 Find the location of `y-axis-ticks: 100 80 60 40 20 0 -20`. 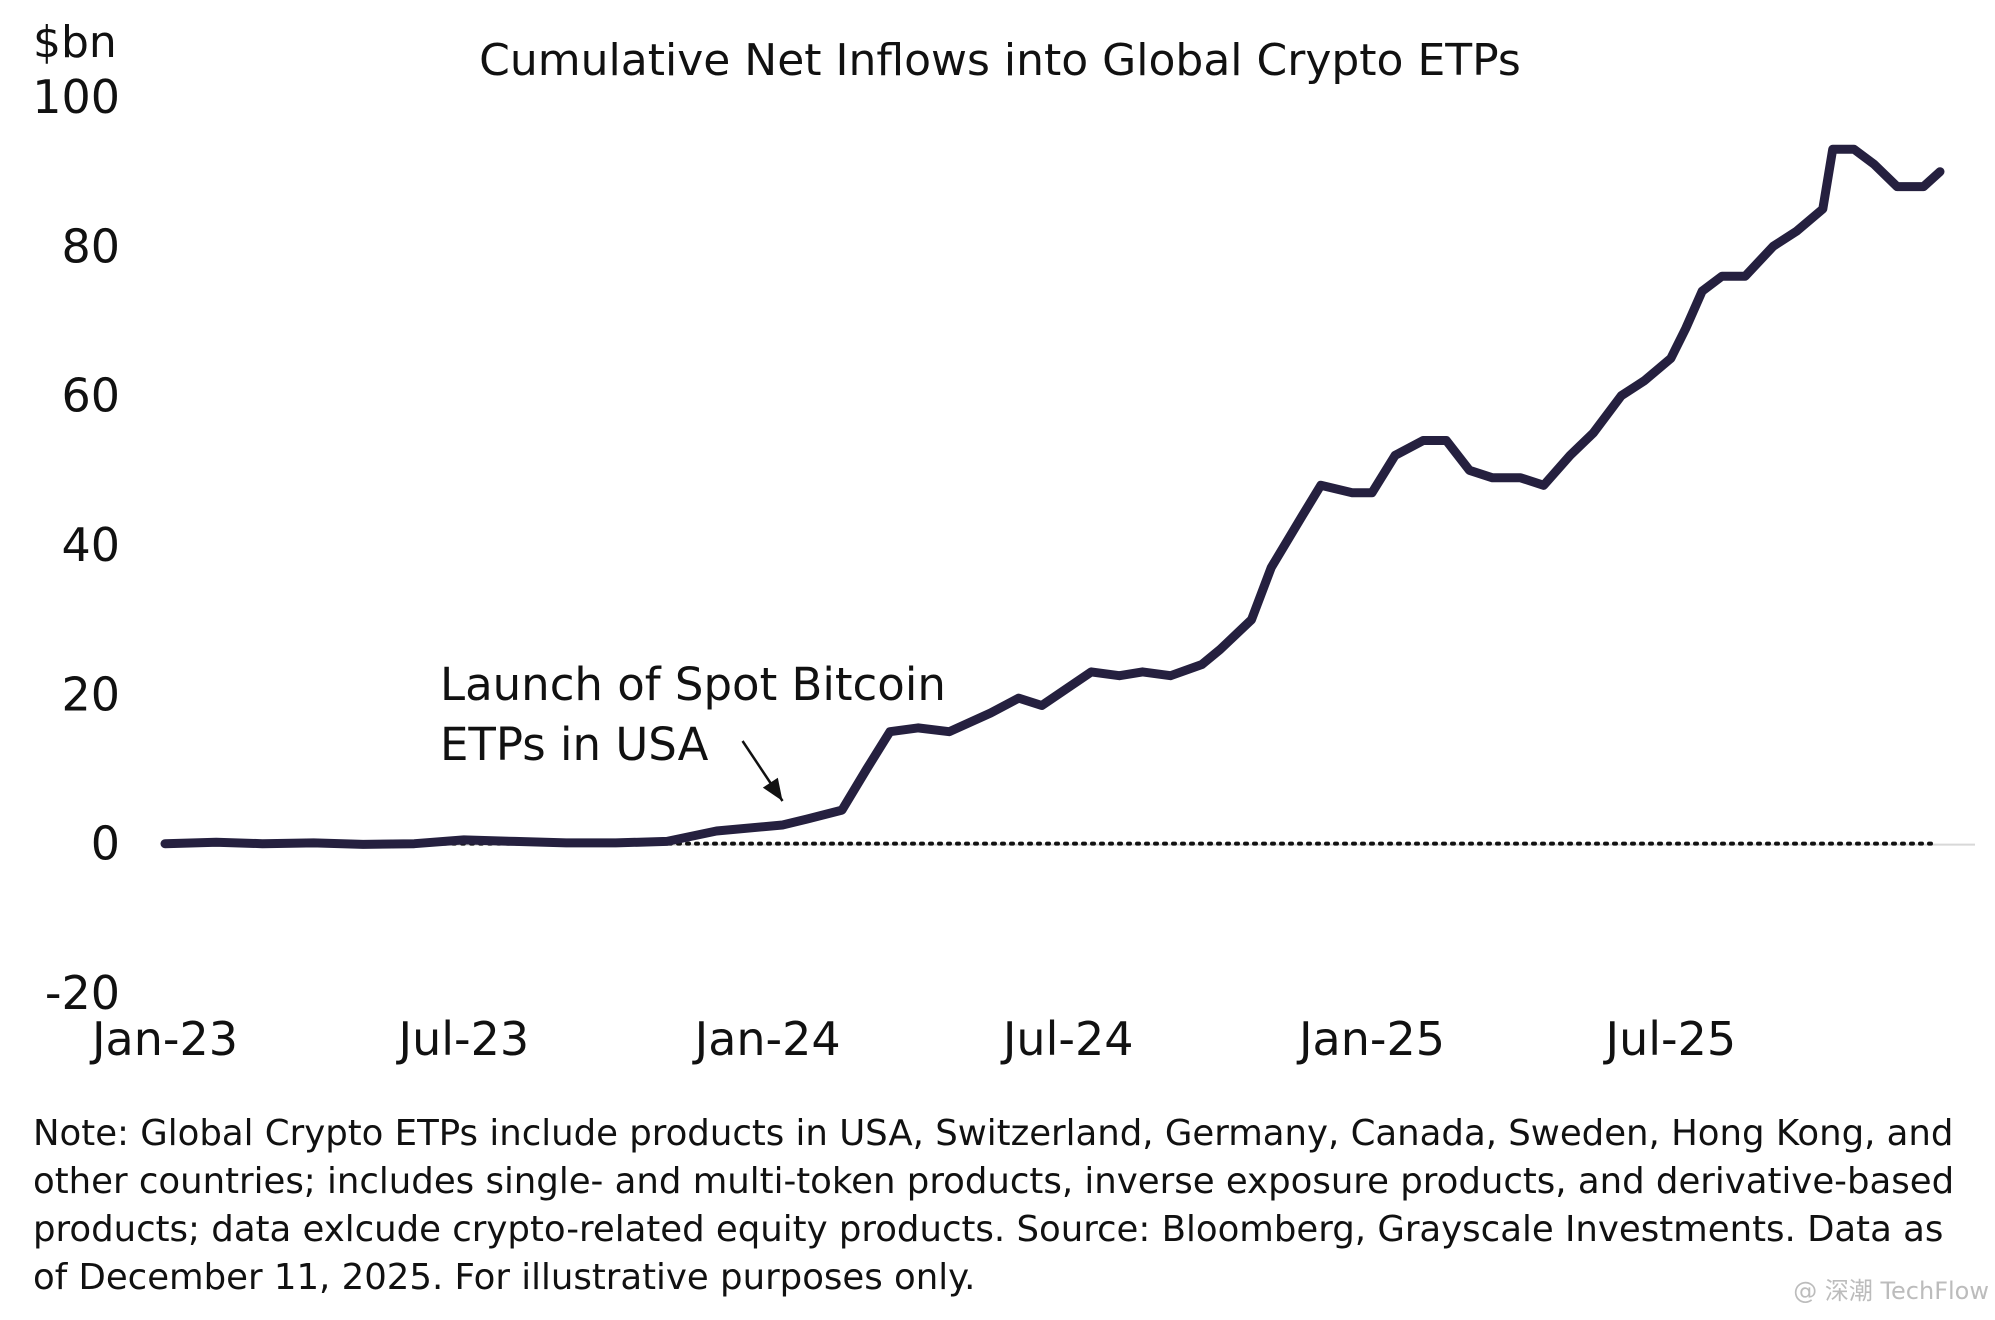

y-axis-ticks: 100 80 60 40 20 0 -20 is located at coordinates (76, 545).